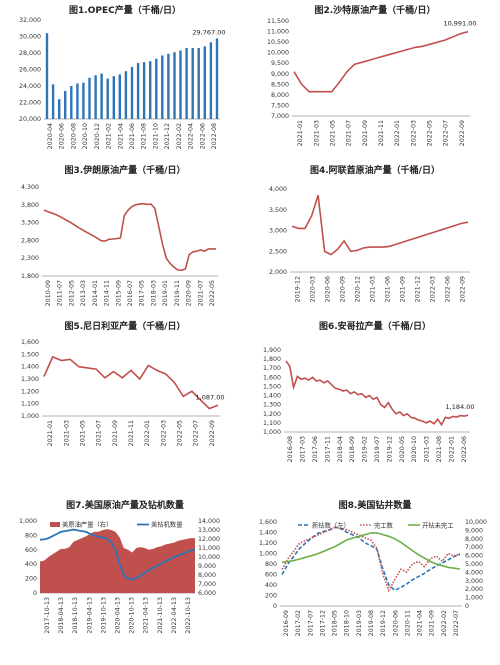 This screenshot has height=665, width=500. I want to click on x-tick-label: 2014-01, so click(95, 293).